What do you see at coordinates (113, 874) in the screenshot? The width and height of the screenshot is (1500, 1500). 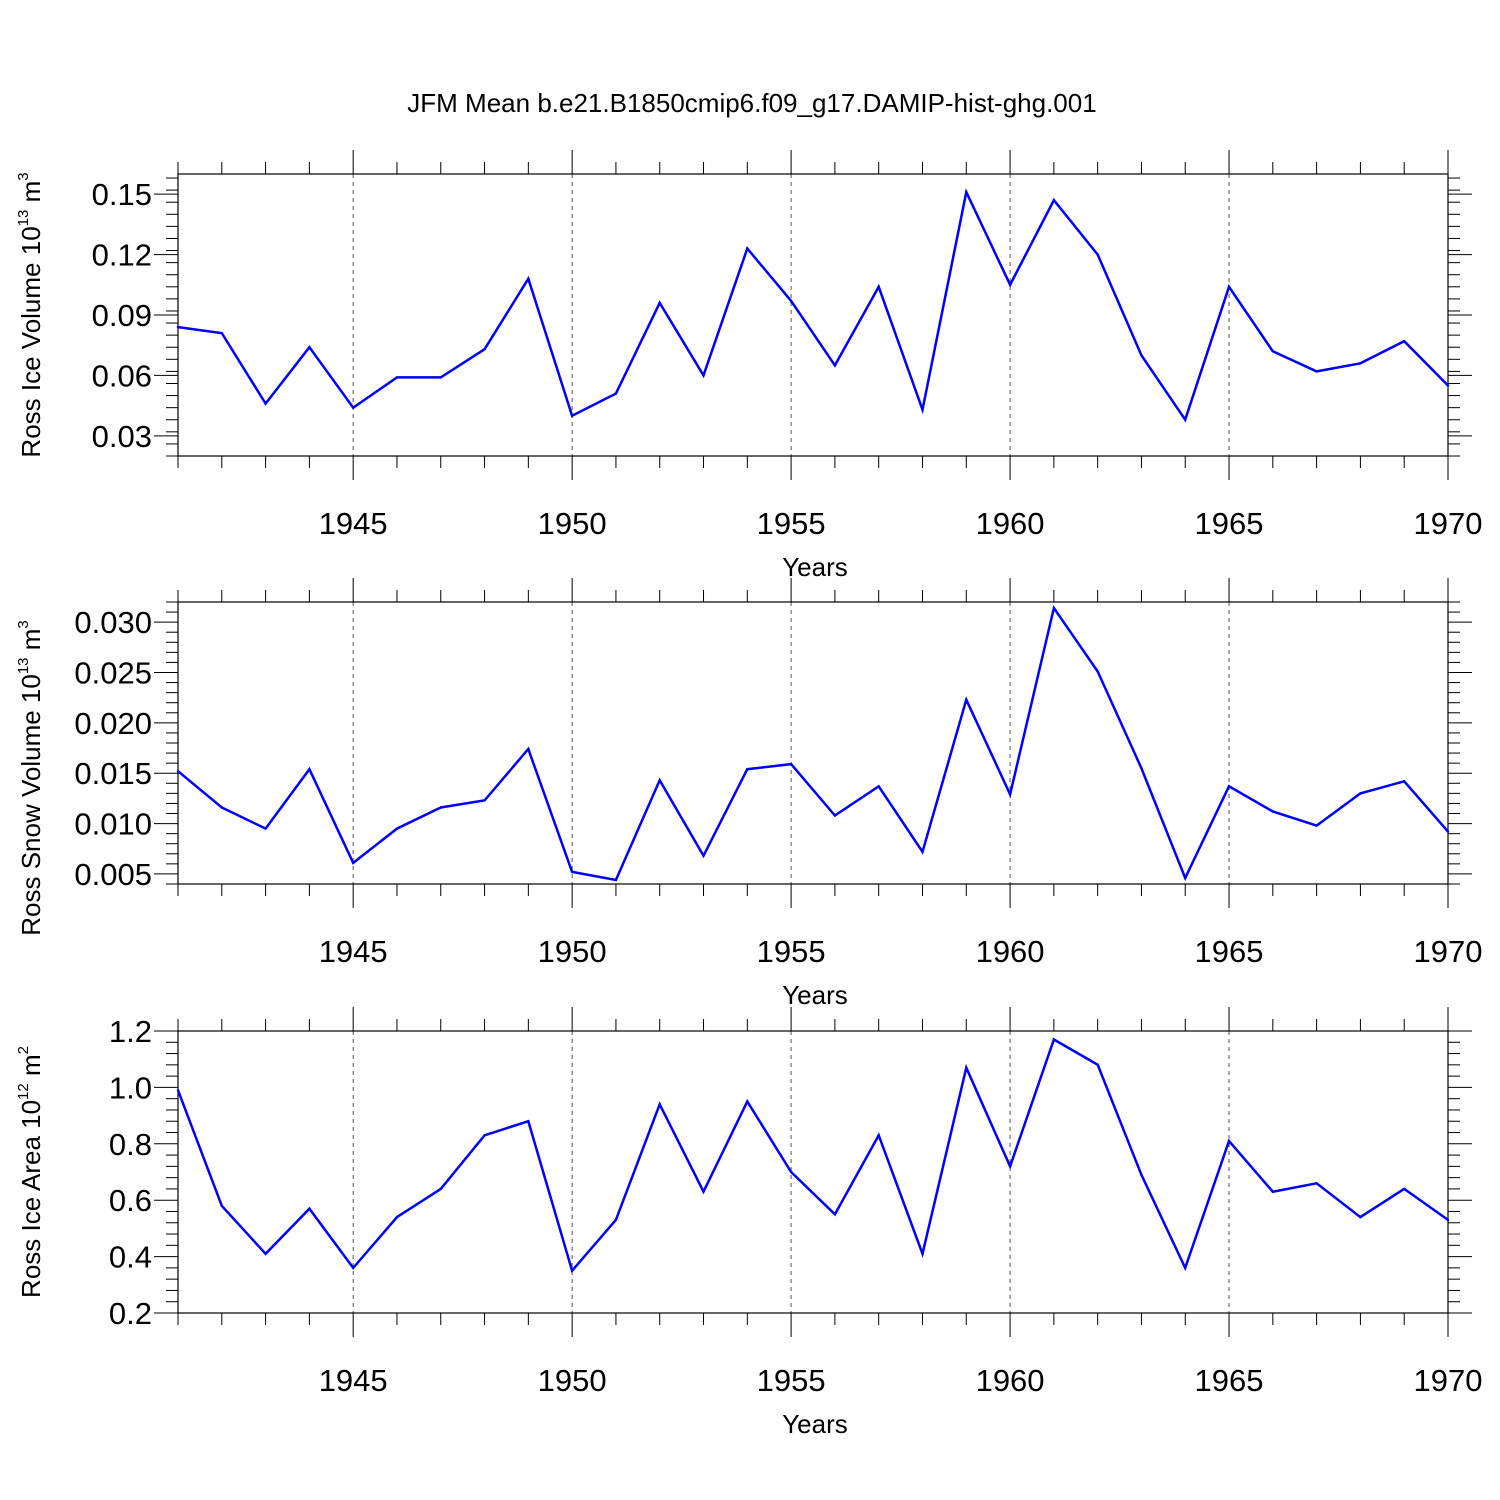 I see `y-tick-label: 0.005` at bounding box center [113, 874].